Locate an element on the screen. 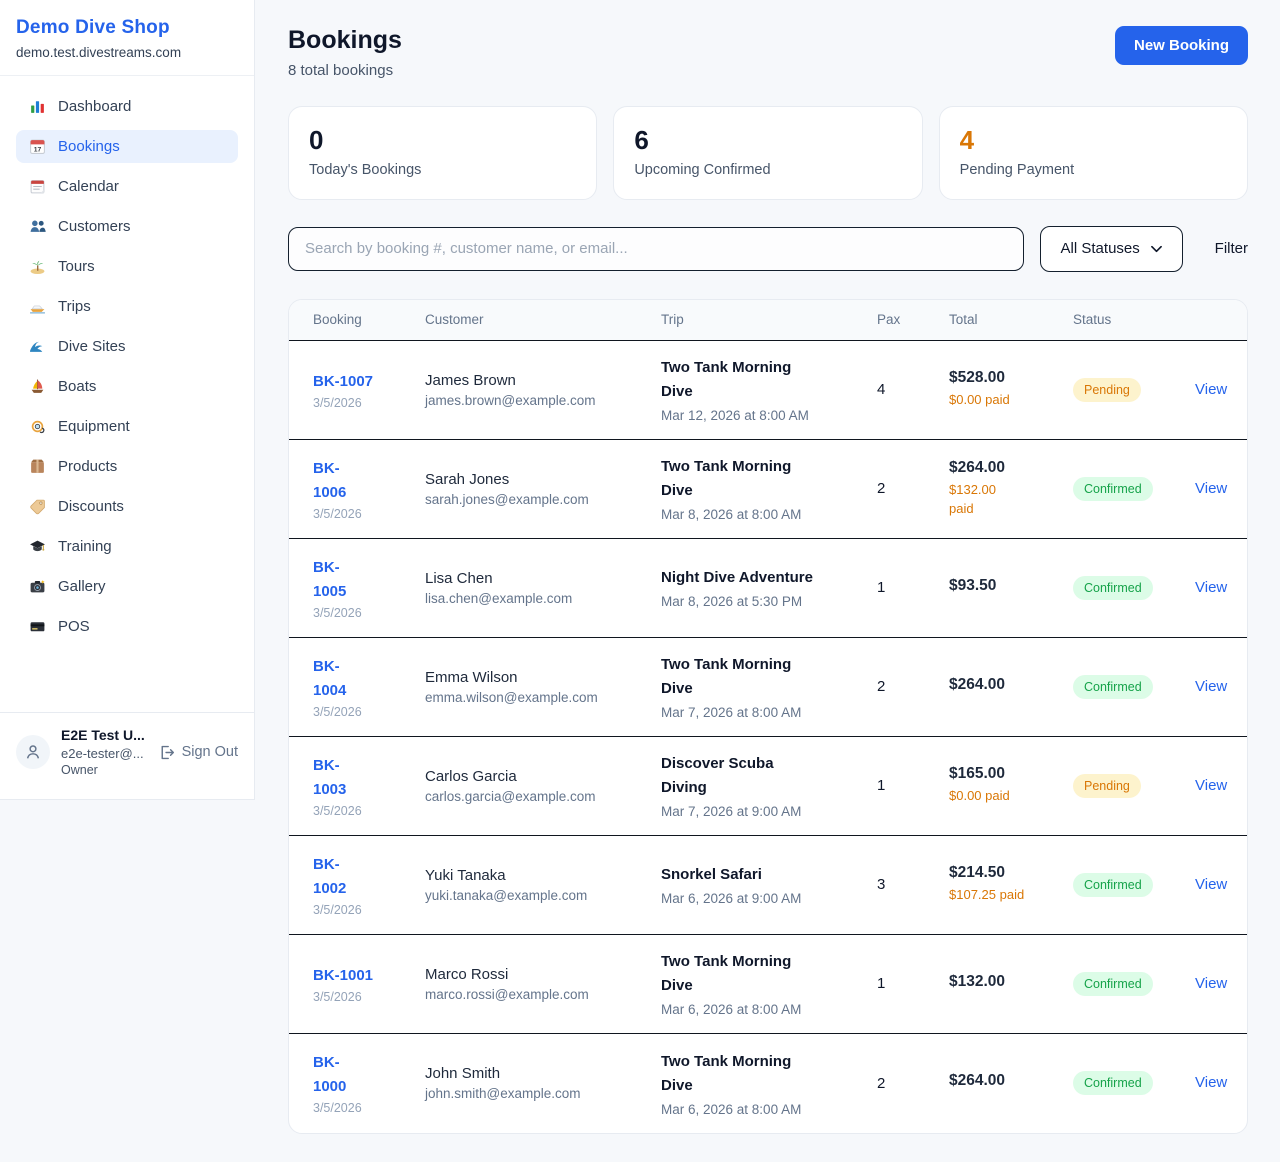 The image size is (1280, 1162). total-amount: $93.50 is located at coordinates (973, 585).